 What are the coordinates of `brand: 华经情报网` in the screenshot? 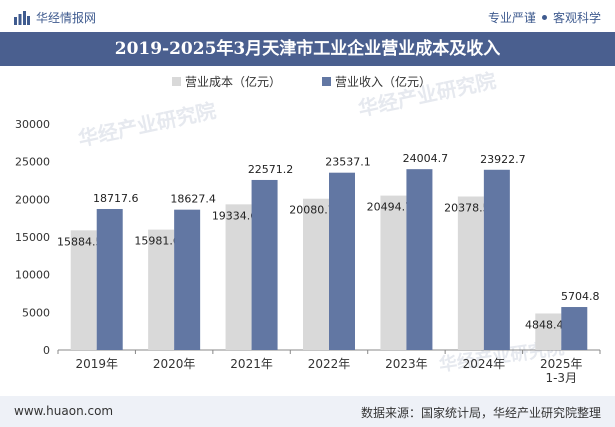 It's located at (55, 17).